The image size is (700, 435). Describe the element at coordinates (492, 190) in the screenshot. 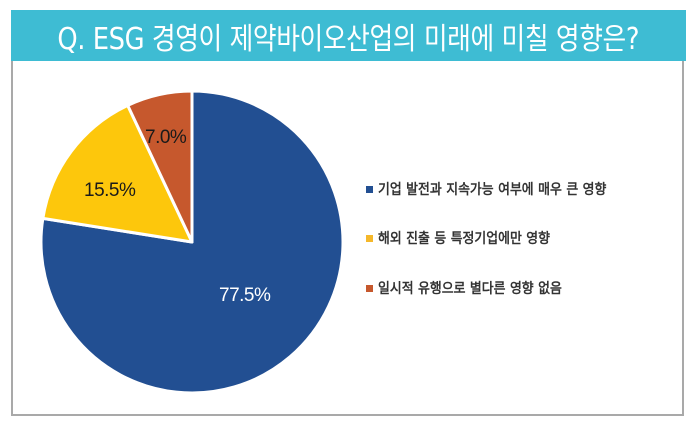

I see `legend-label: 기업 발전과 지속가능 여부에 매우 큰 영향` at that location.